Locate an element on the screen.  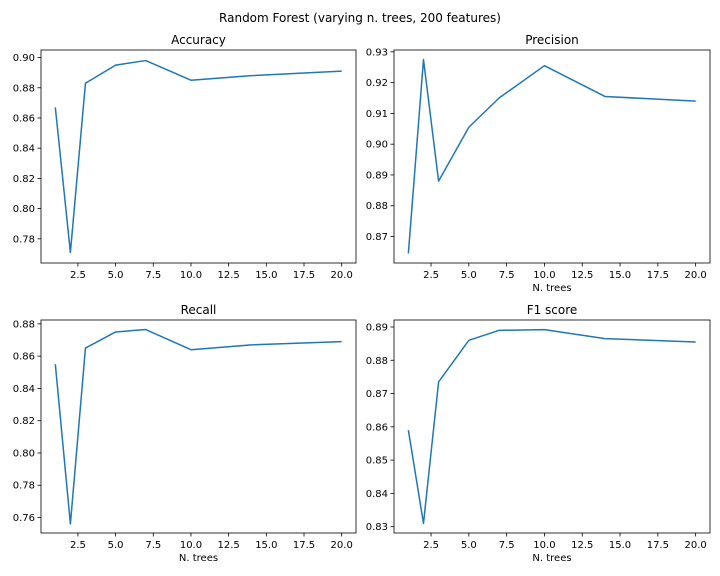
recall-xtick-label-3: 10.0 is located at coordinates (191, 545).